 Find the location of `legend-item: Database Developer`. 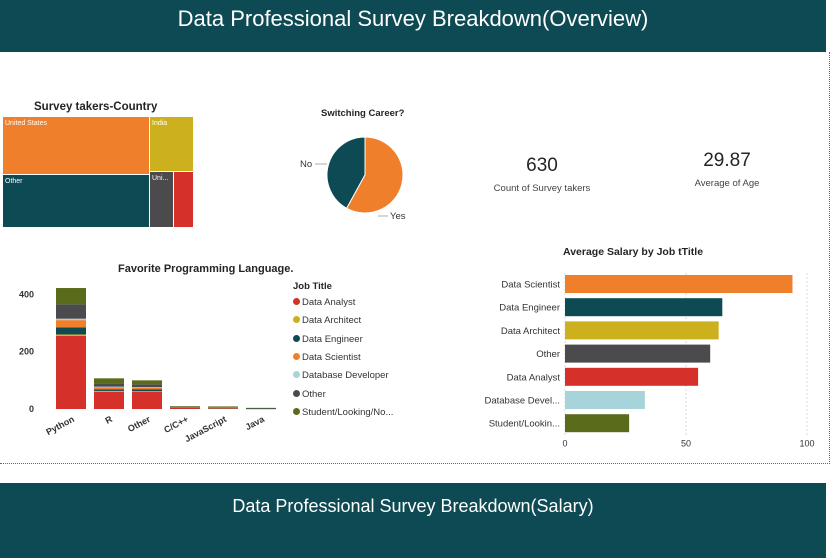

legend-item: Database Developer is located at coordinates (341, 375).